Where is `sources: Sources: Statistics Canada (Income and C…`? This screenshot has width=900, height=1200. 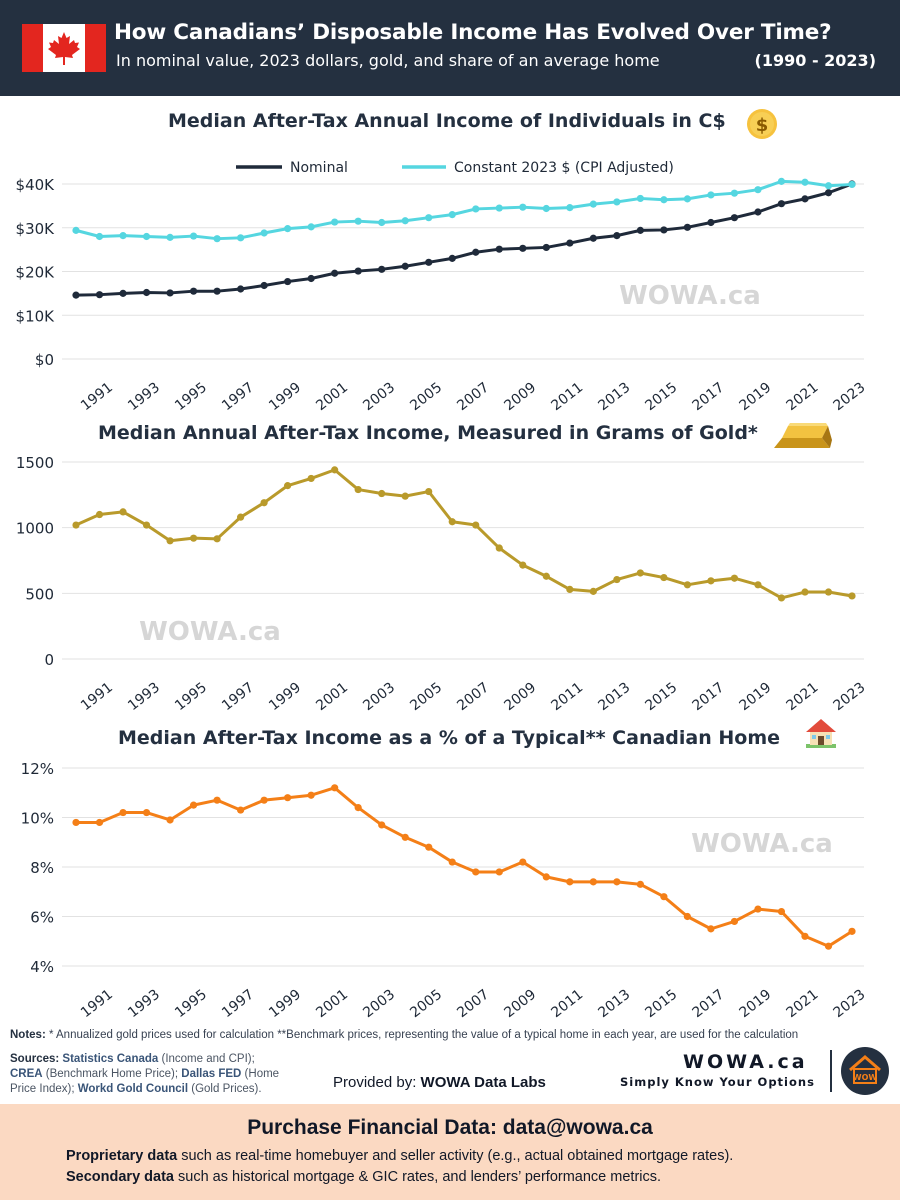
sources: Sources: Statistics Canada (Income and C… is located at coordinates (155, 1074).